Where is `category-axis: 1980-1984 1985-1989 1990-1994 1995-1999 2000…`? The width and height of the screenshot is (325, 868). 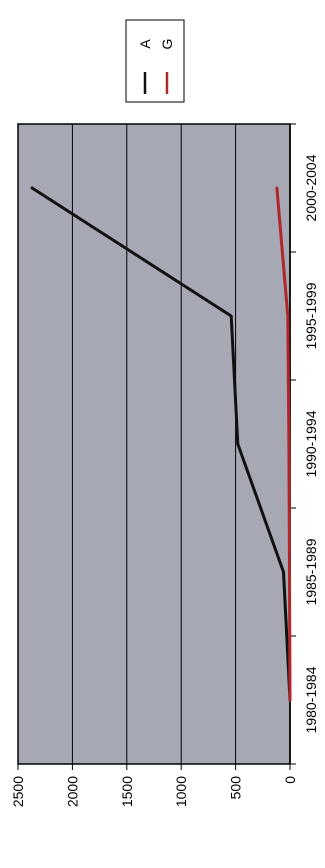
category-axis: 1980-1984 1985-1989 1990-1994 1995-1999 2000… is located at coordinates (304, 444).